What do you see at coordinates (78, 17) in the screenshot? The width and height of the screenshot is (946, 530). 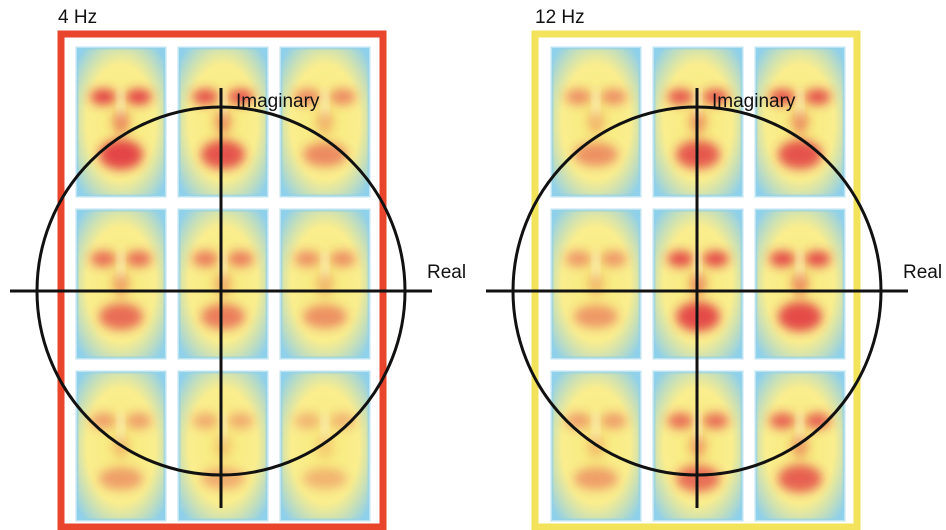 I see `panel-title-4hz: 4 Hz` at bounding box center [78, 17].